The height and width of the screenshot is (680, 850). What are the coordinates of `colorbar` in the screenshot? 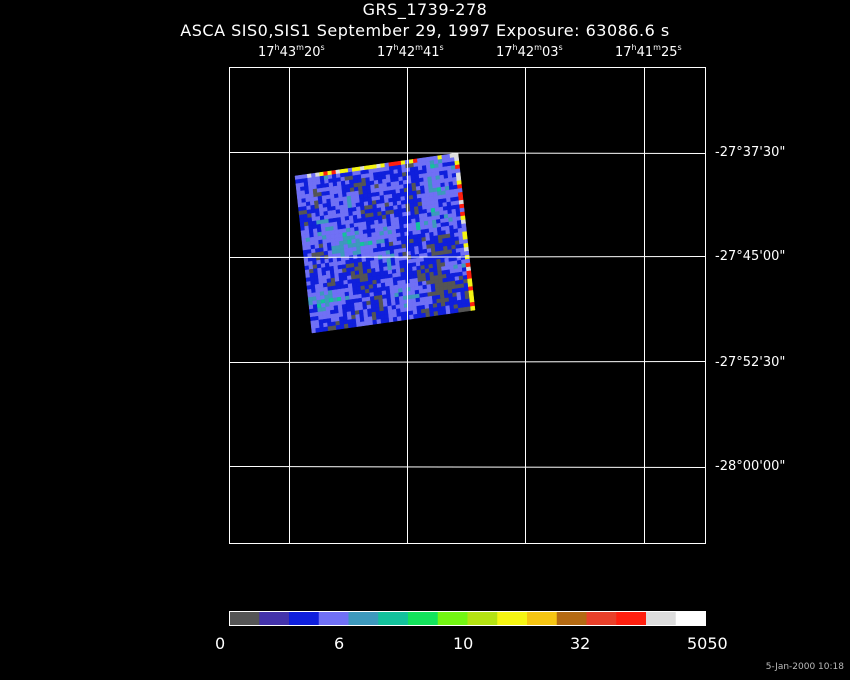 It's located at (467, 618).